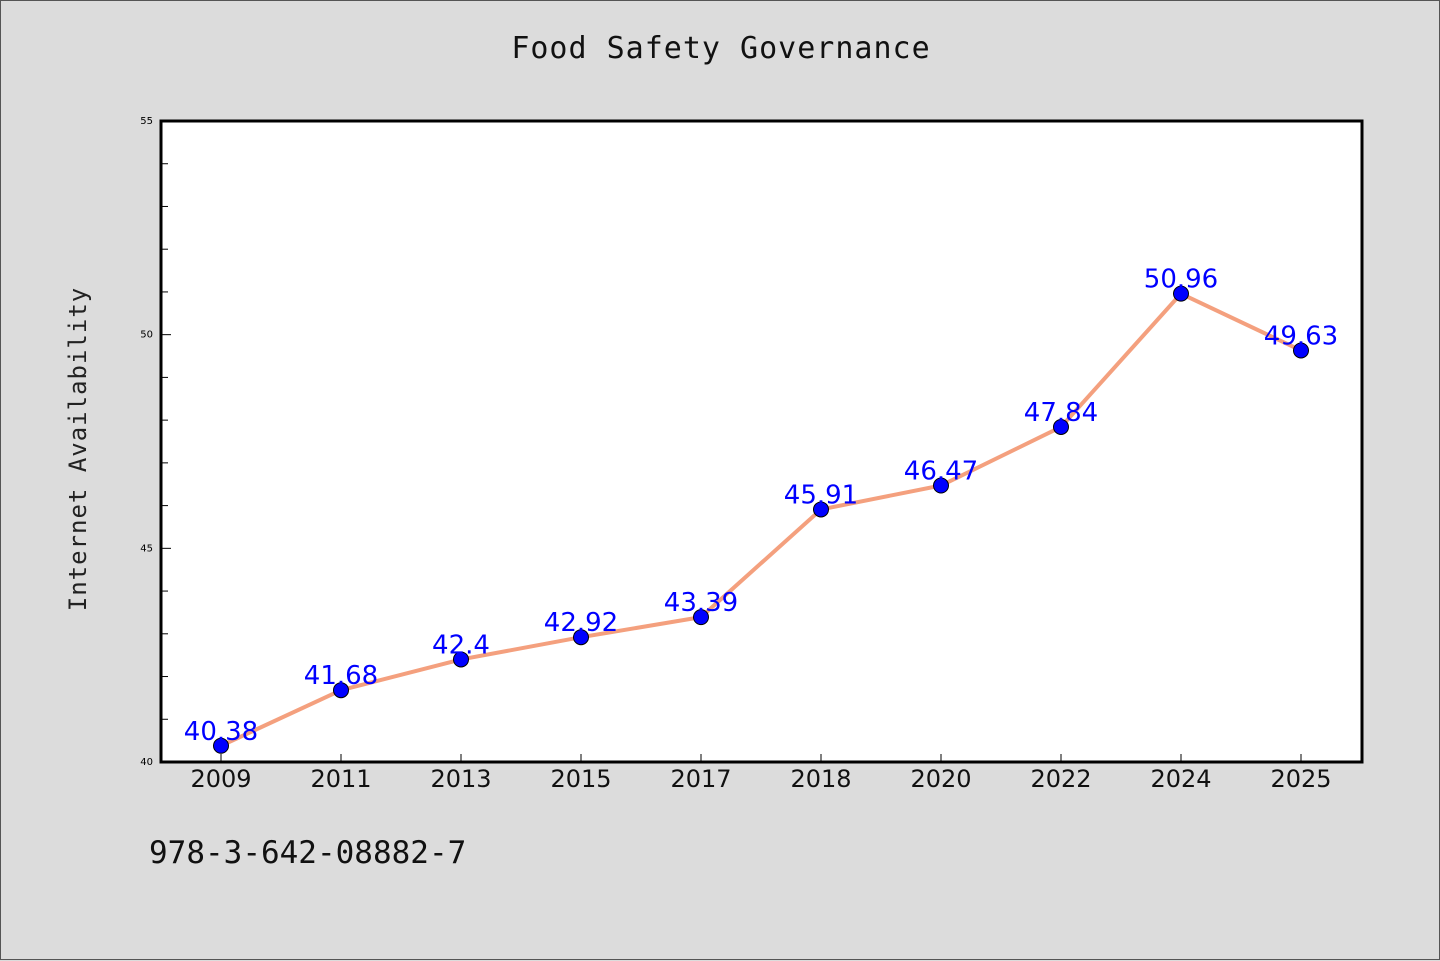  What do you see at coordinates (700, 779) in the screenshot?
I see `x-tick-label: 2017` at bounding box center [700, 779].